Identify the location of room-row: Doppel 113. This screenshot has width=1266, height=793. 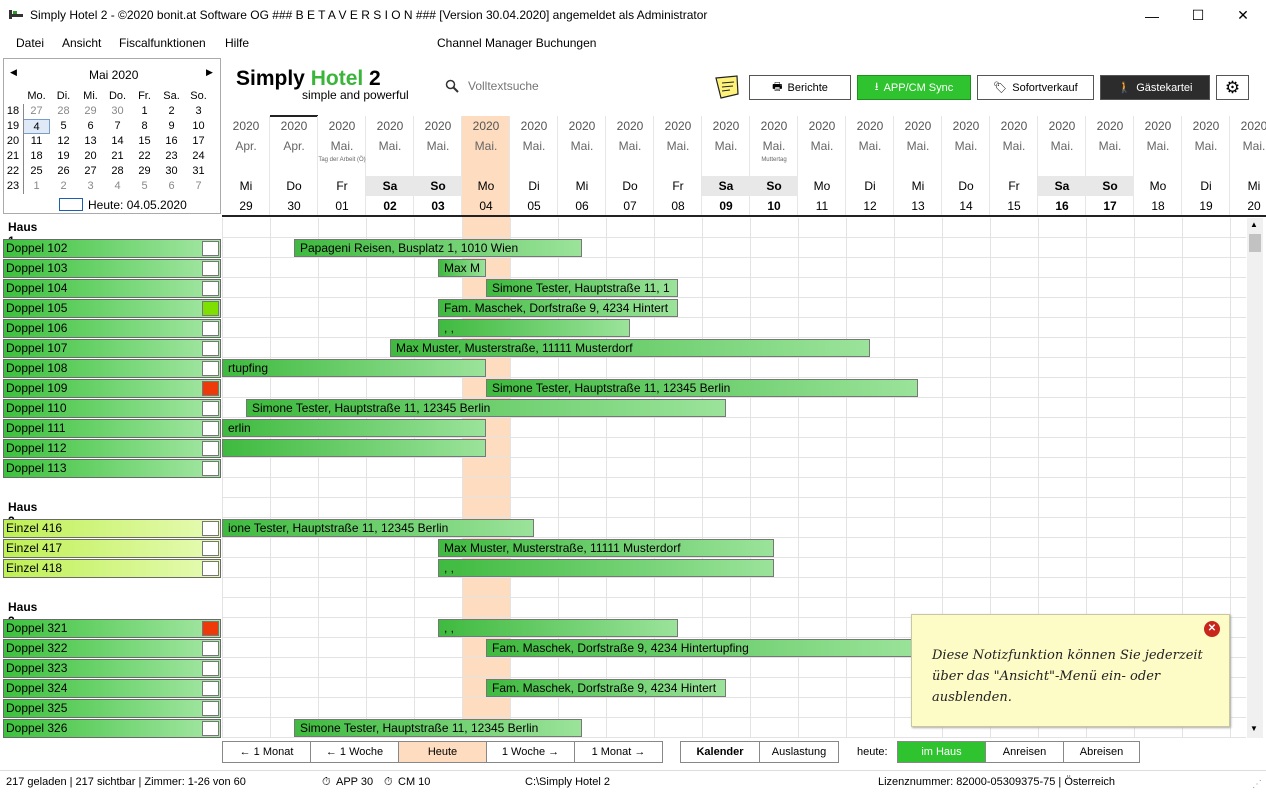
(112, 468).